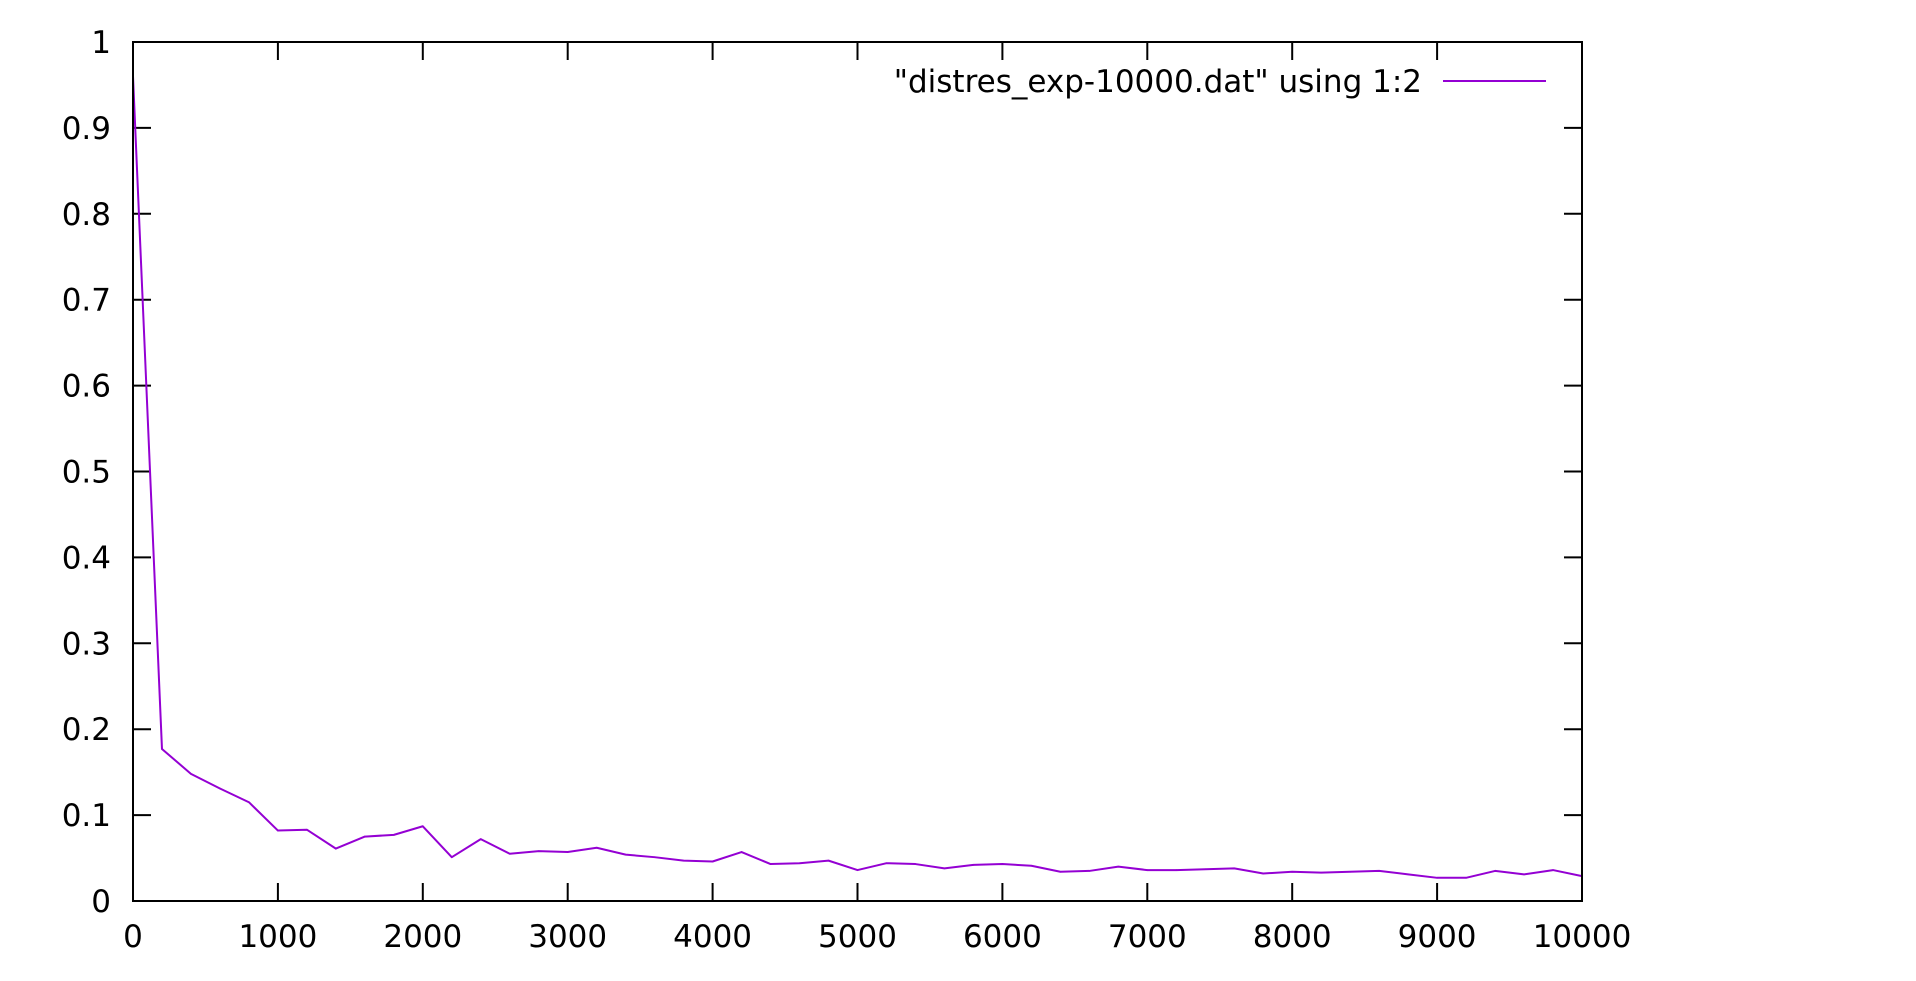 The image size is (1916, 981). What do you see at coordinates (101, 43) in the screenshot?
I see `y-tick-label-10: 1` at bounding box center [101, 43].